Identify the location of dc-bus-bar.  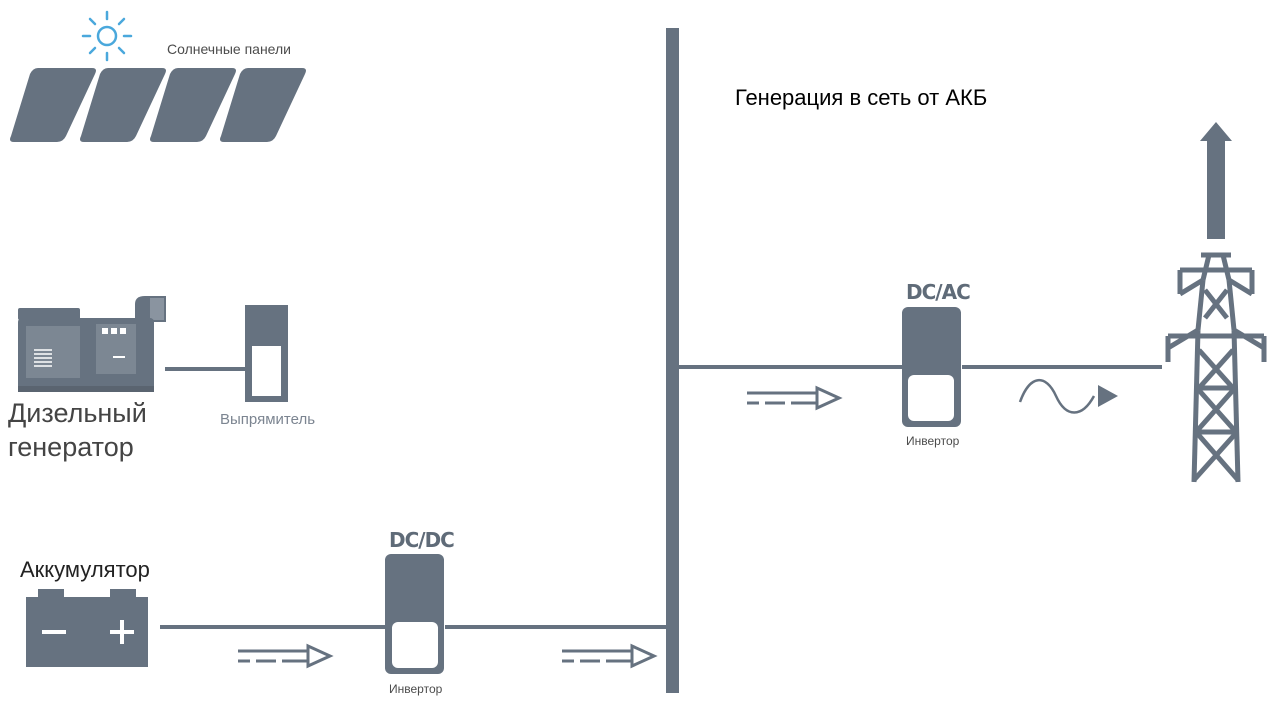
(672, 360).